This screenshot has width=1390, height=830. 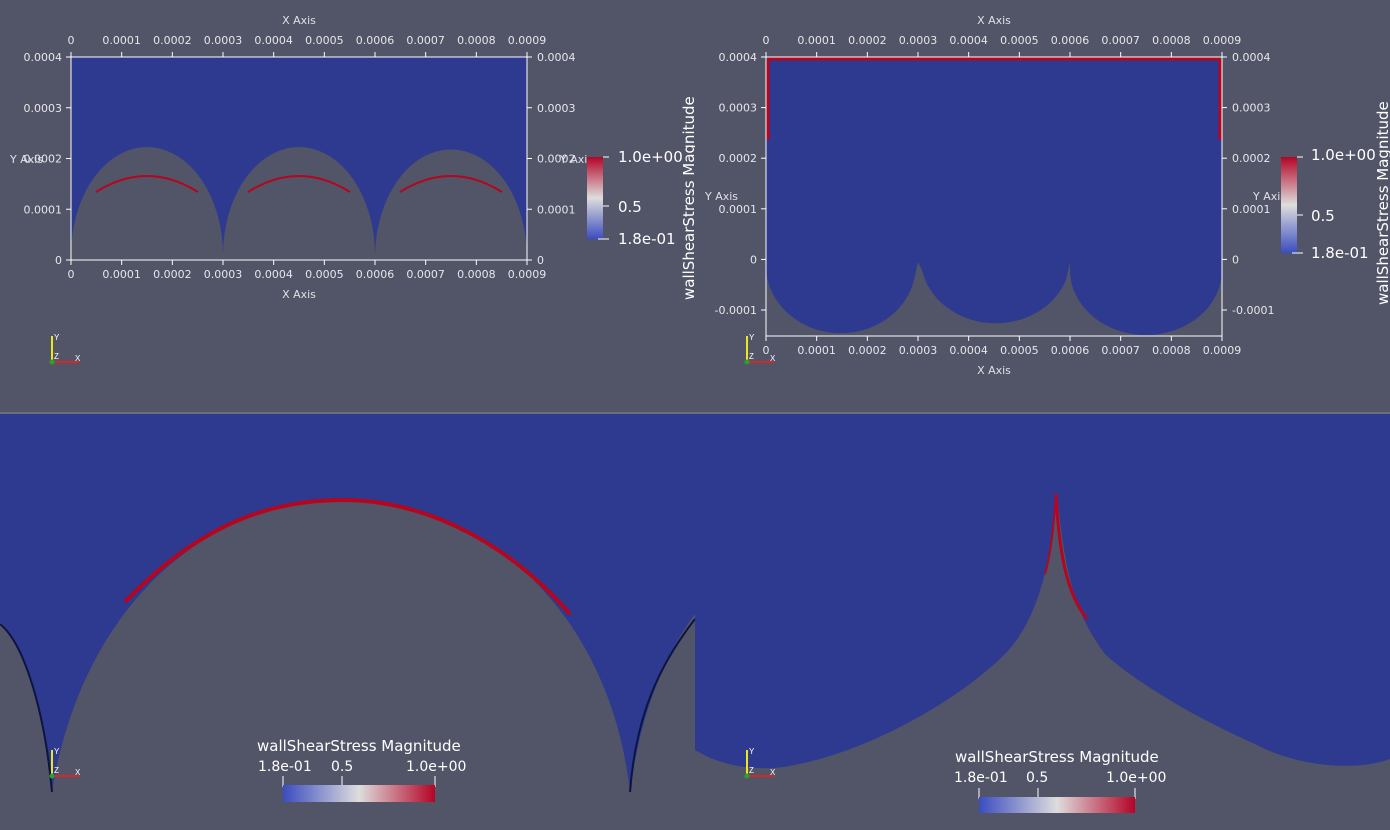 I want to click on view-divider, so click(x=695, y=413).